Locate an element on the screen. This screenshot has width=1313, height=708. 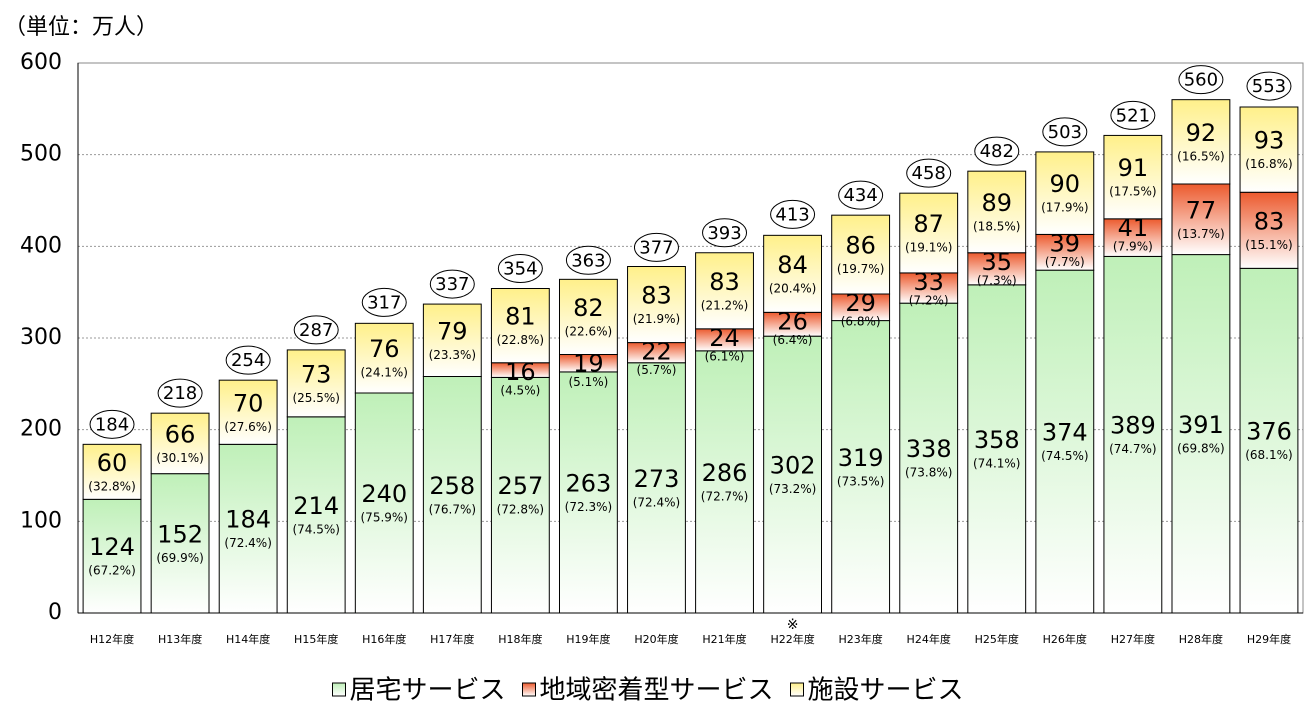
share-label: (20.4%) is located at coordinates (792, 288).